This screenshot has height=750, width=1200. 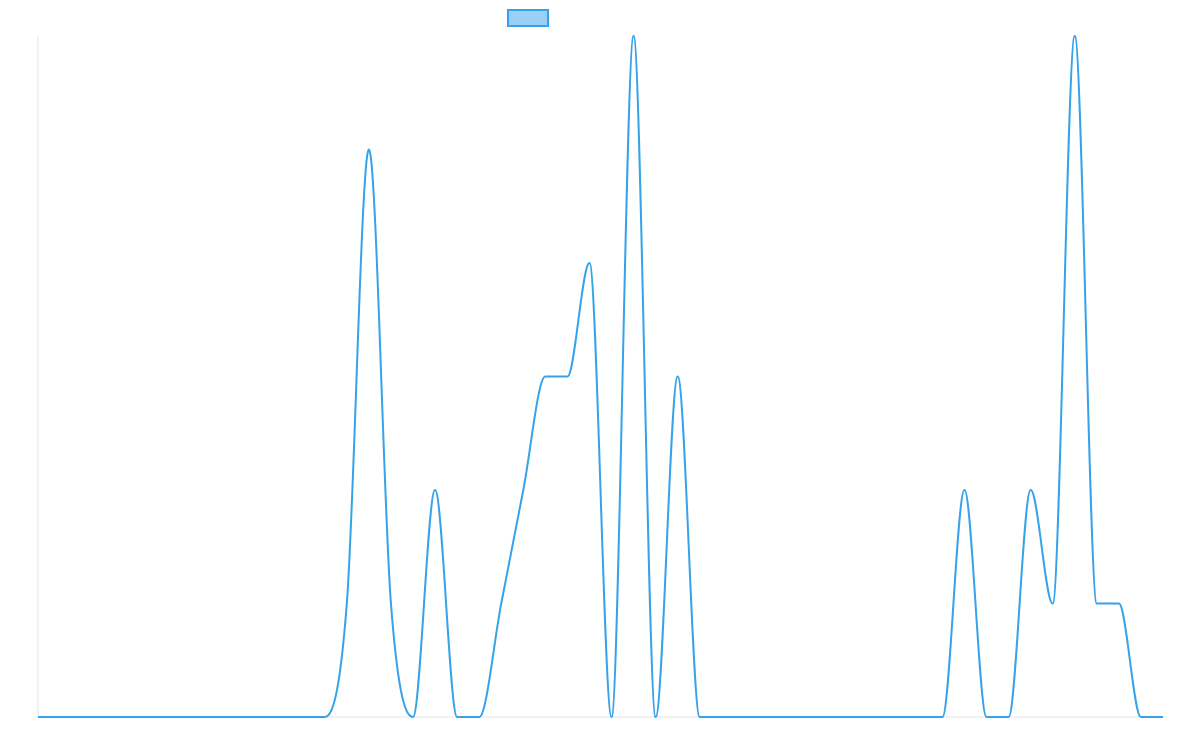 I want to click on legend-swatch, so click(x=528, y=18).